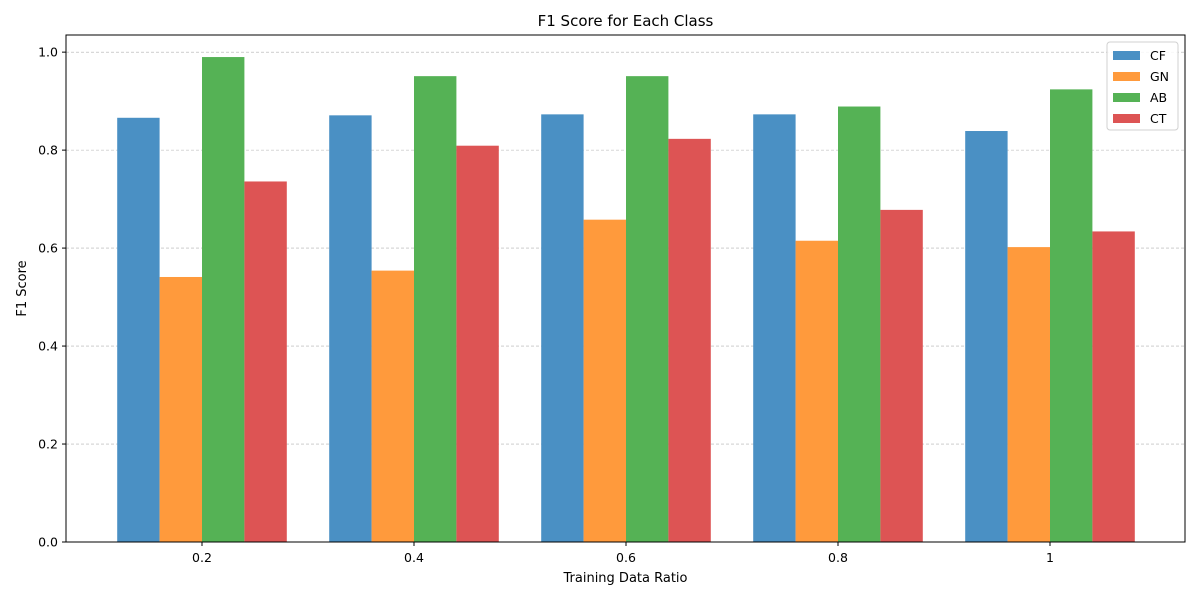  I want to click on y-axis: 0.0 0.2 0.4 0.6 0.8 1.0, so click(52, 297).